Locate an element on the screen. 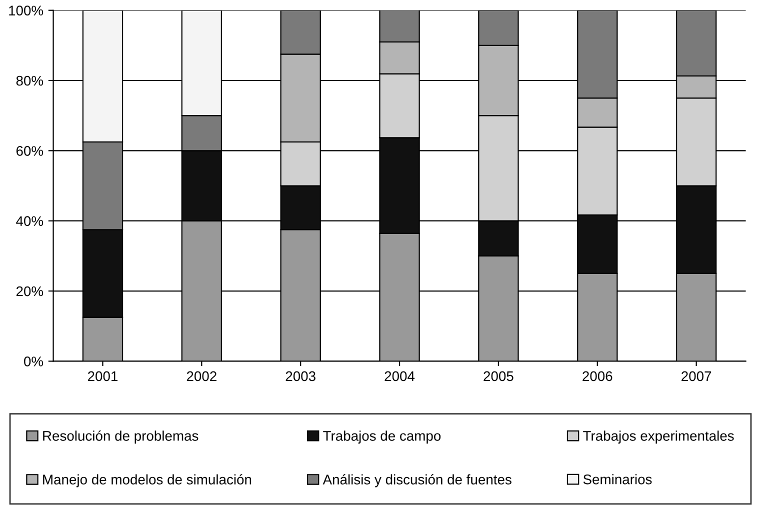 The image size is (761, 516). legend-label: Seminarios is located at coordinates (617, 479).